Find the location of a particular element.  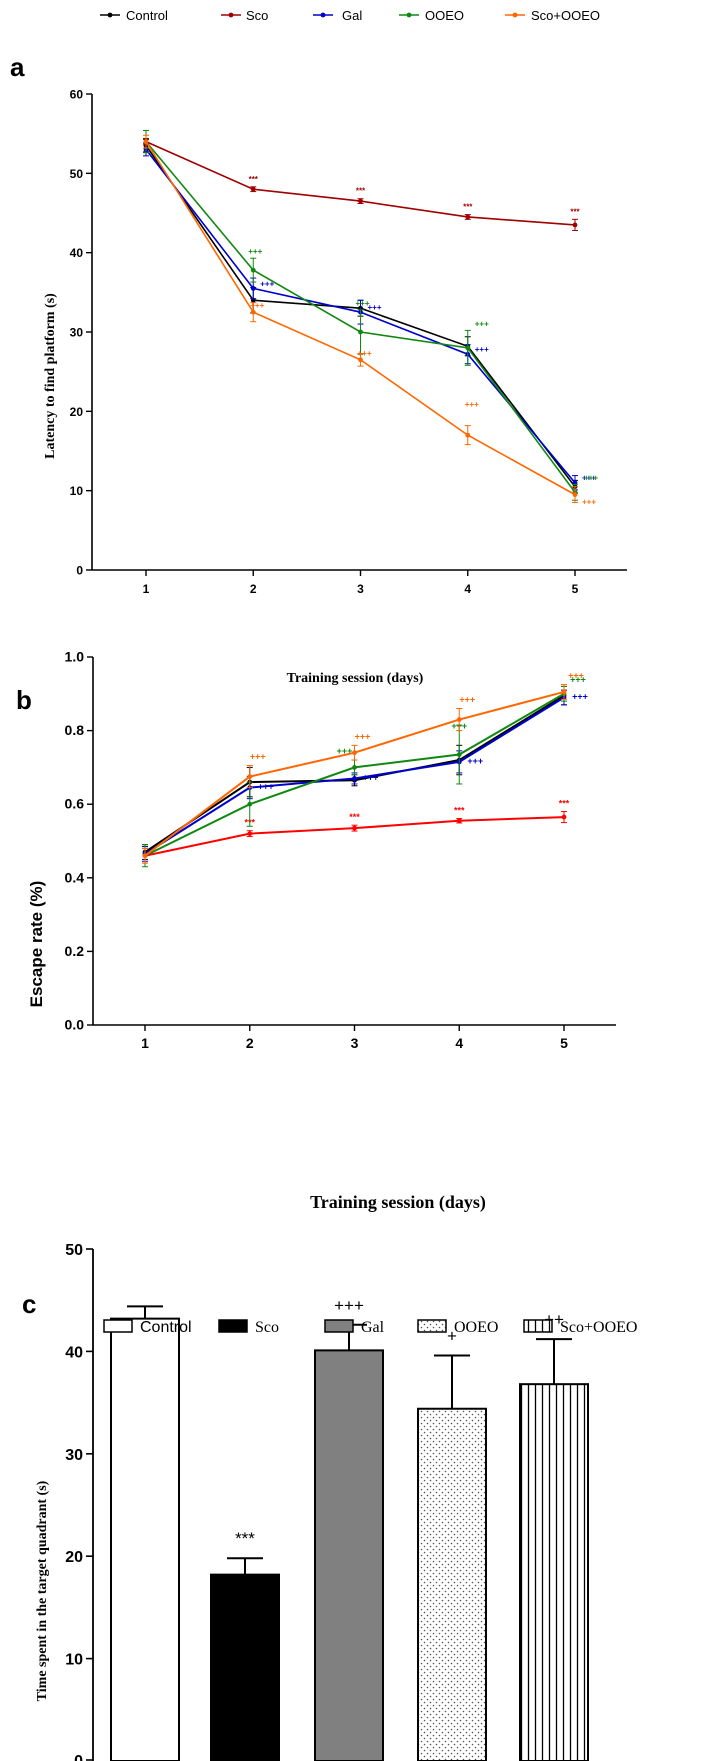

legend-item-gal: Gal is located at coordinates (337, 15).